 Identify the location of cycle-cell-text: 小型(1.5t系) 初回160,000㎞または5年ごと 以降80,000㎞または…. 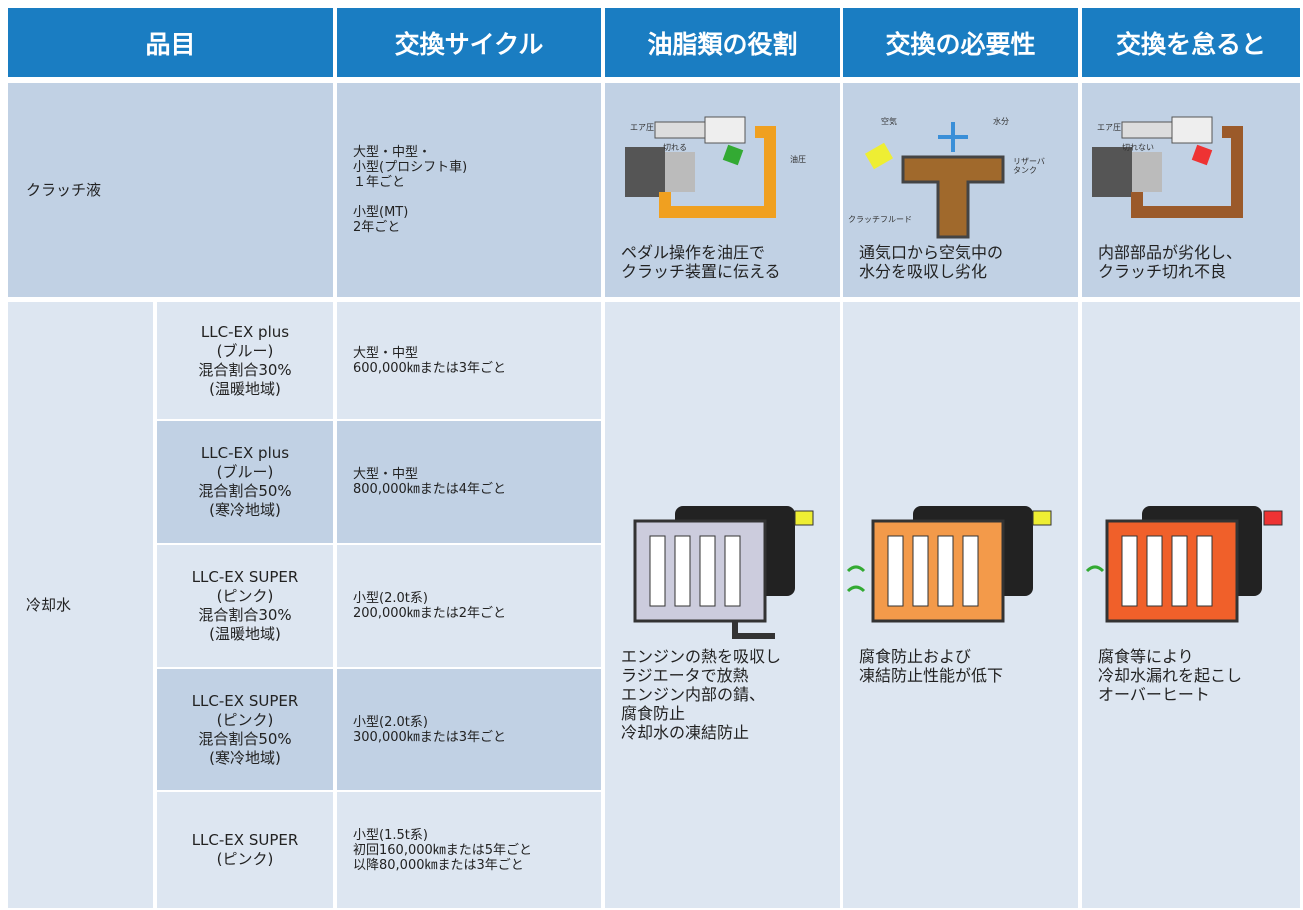
(443, 850).